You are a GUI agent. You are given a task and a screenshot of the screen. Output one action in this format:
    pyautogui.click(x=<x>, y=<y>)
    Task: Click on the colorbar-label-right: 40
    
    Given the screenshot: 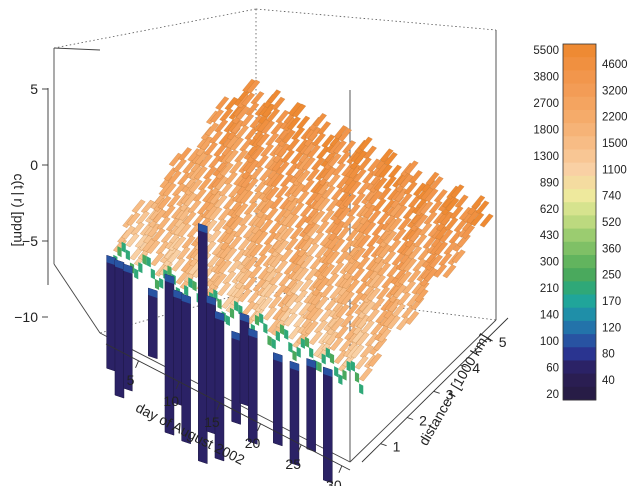 What is the action you would take?
    pyautogui.click(x=608, y=381)
    